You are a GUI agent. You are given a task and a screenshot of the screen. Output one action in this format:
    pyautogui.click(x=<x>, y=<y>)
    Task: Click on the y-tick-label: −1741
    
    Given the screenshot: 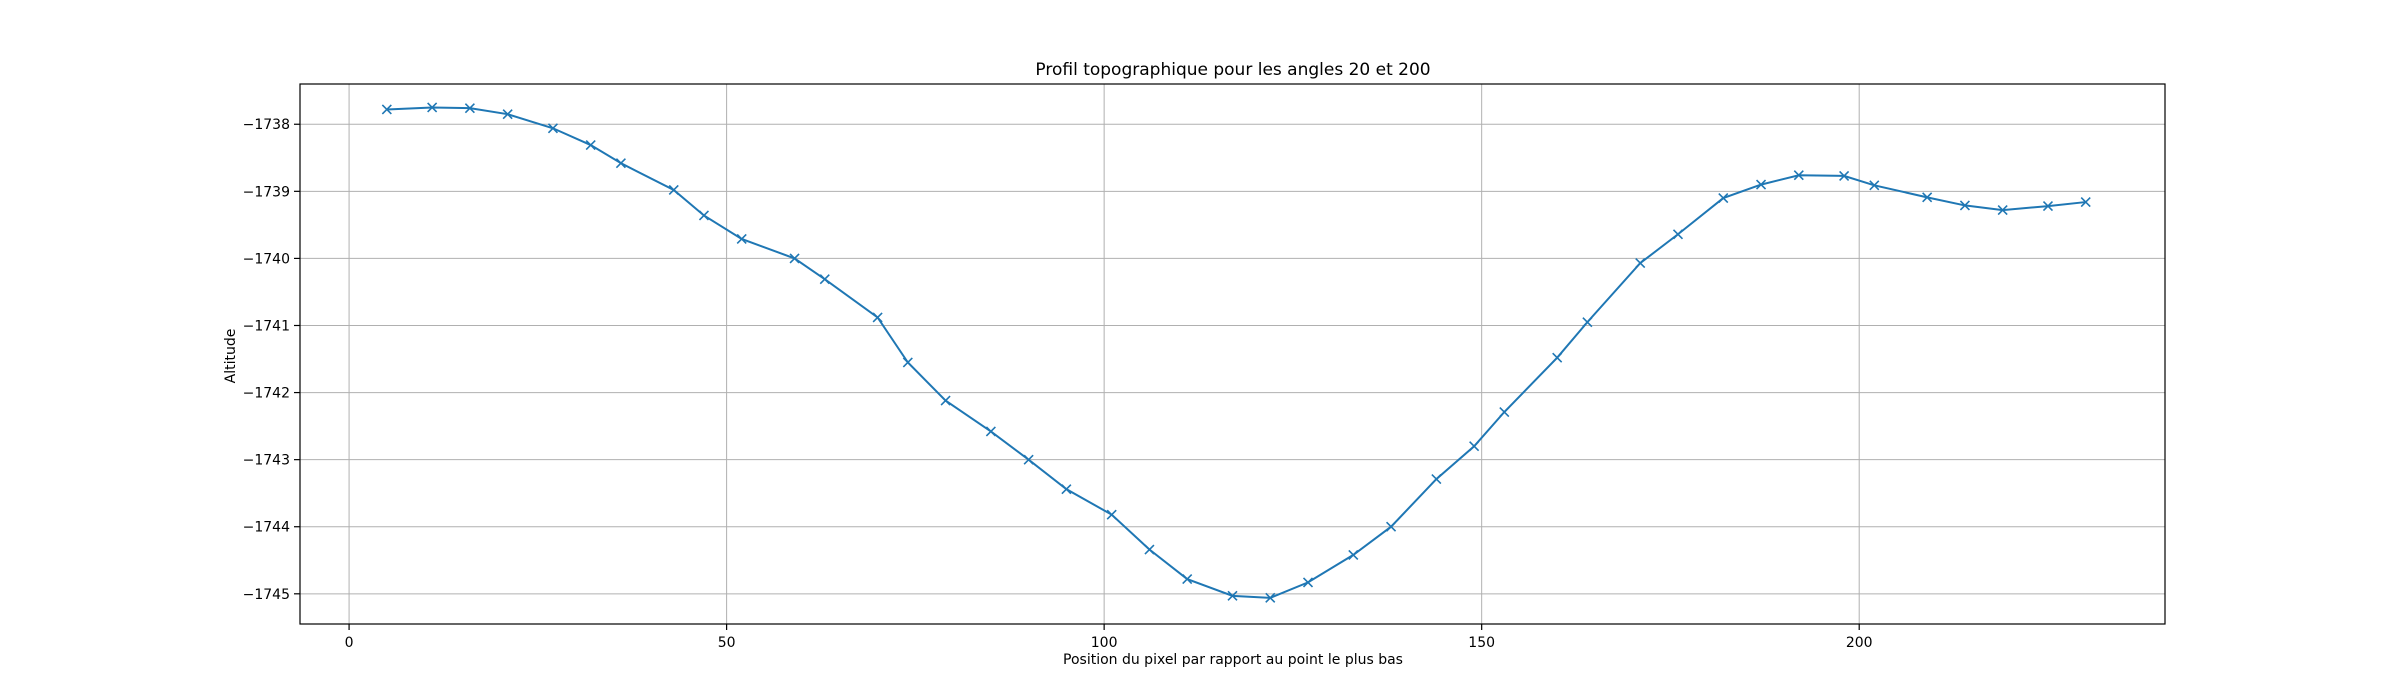 What is the action you would take?
    pyautogui.click(x=266, y=326)
    